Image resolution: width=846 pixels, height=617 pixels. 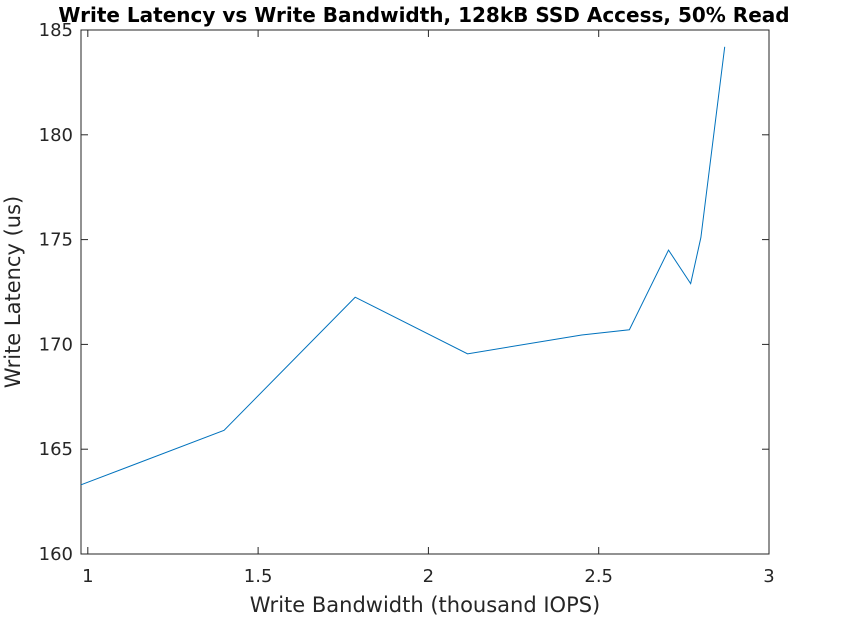 What do you see at coordinates (56, 344) in the screenshot?
I see `y-tick-label: 170` at bounding box center [56, 344].